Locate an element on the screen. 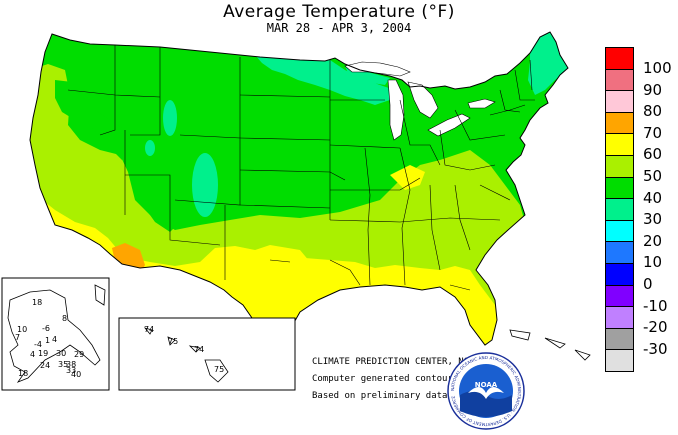 This screenshot has width=678, height=435. hawaii-labels: 74 75 74 75 is located at coordinates (184, 349).